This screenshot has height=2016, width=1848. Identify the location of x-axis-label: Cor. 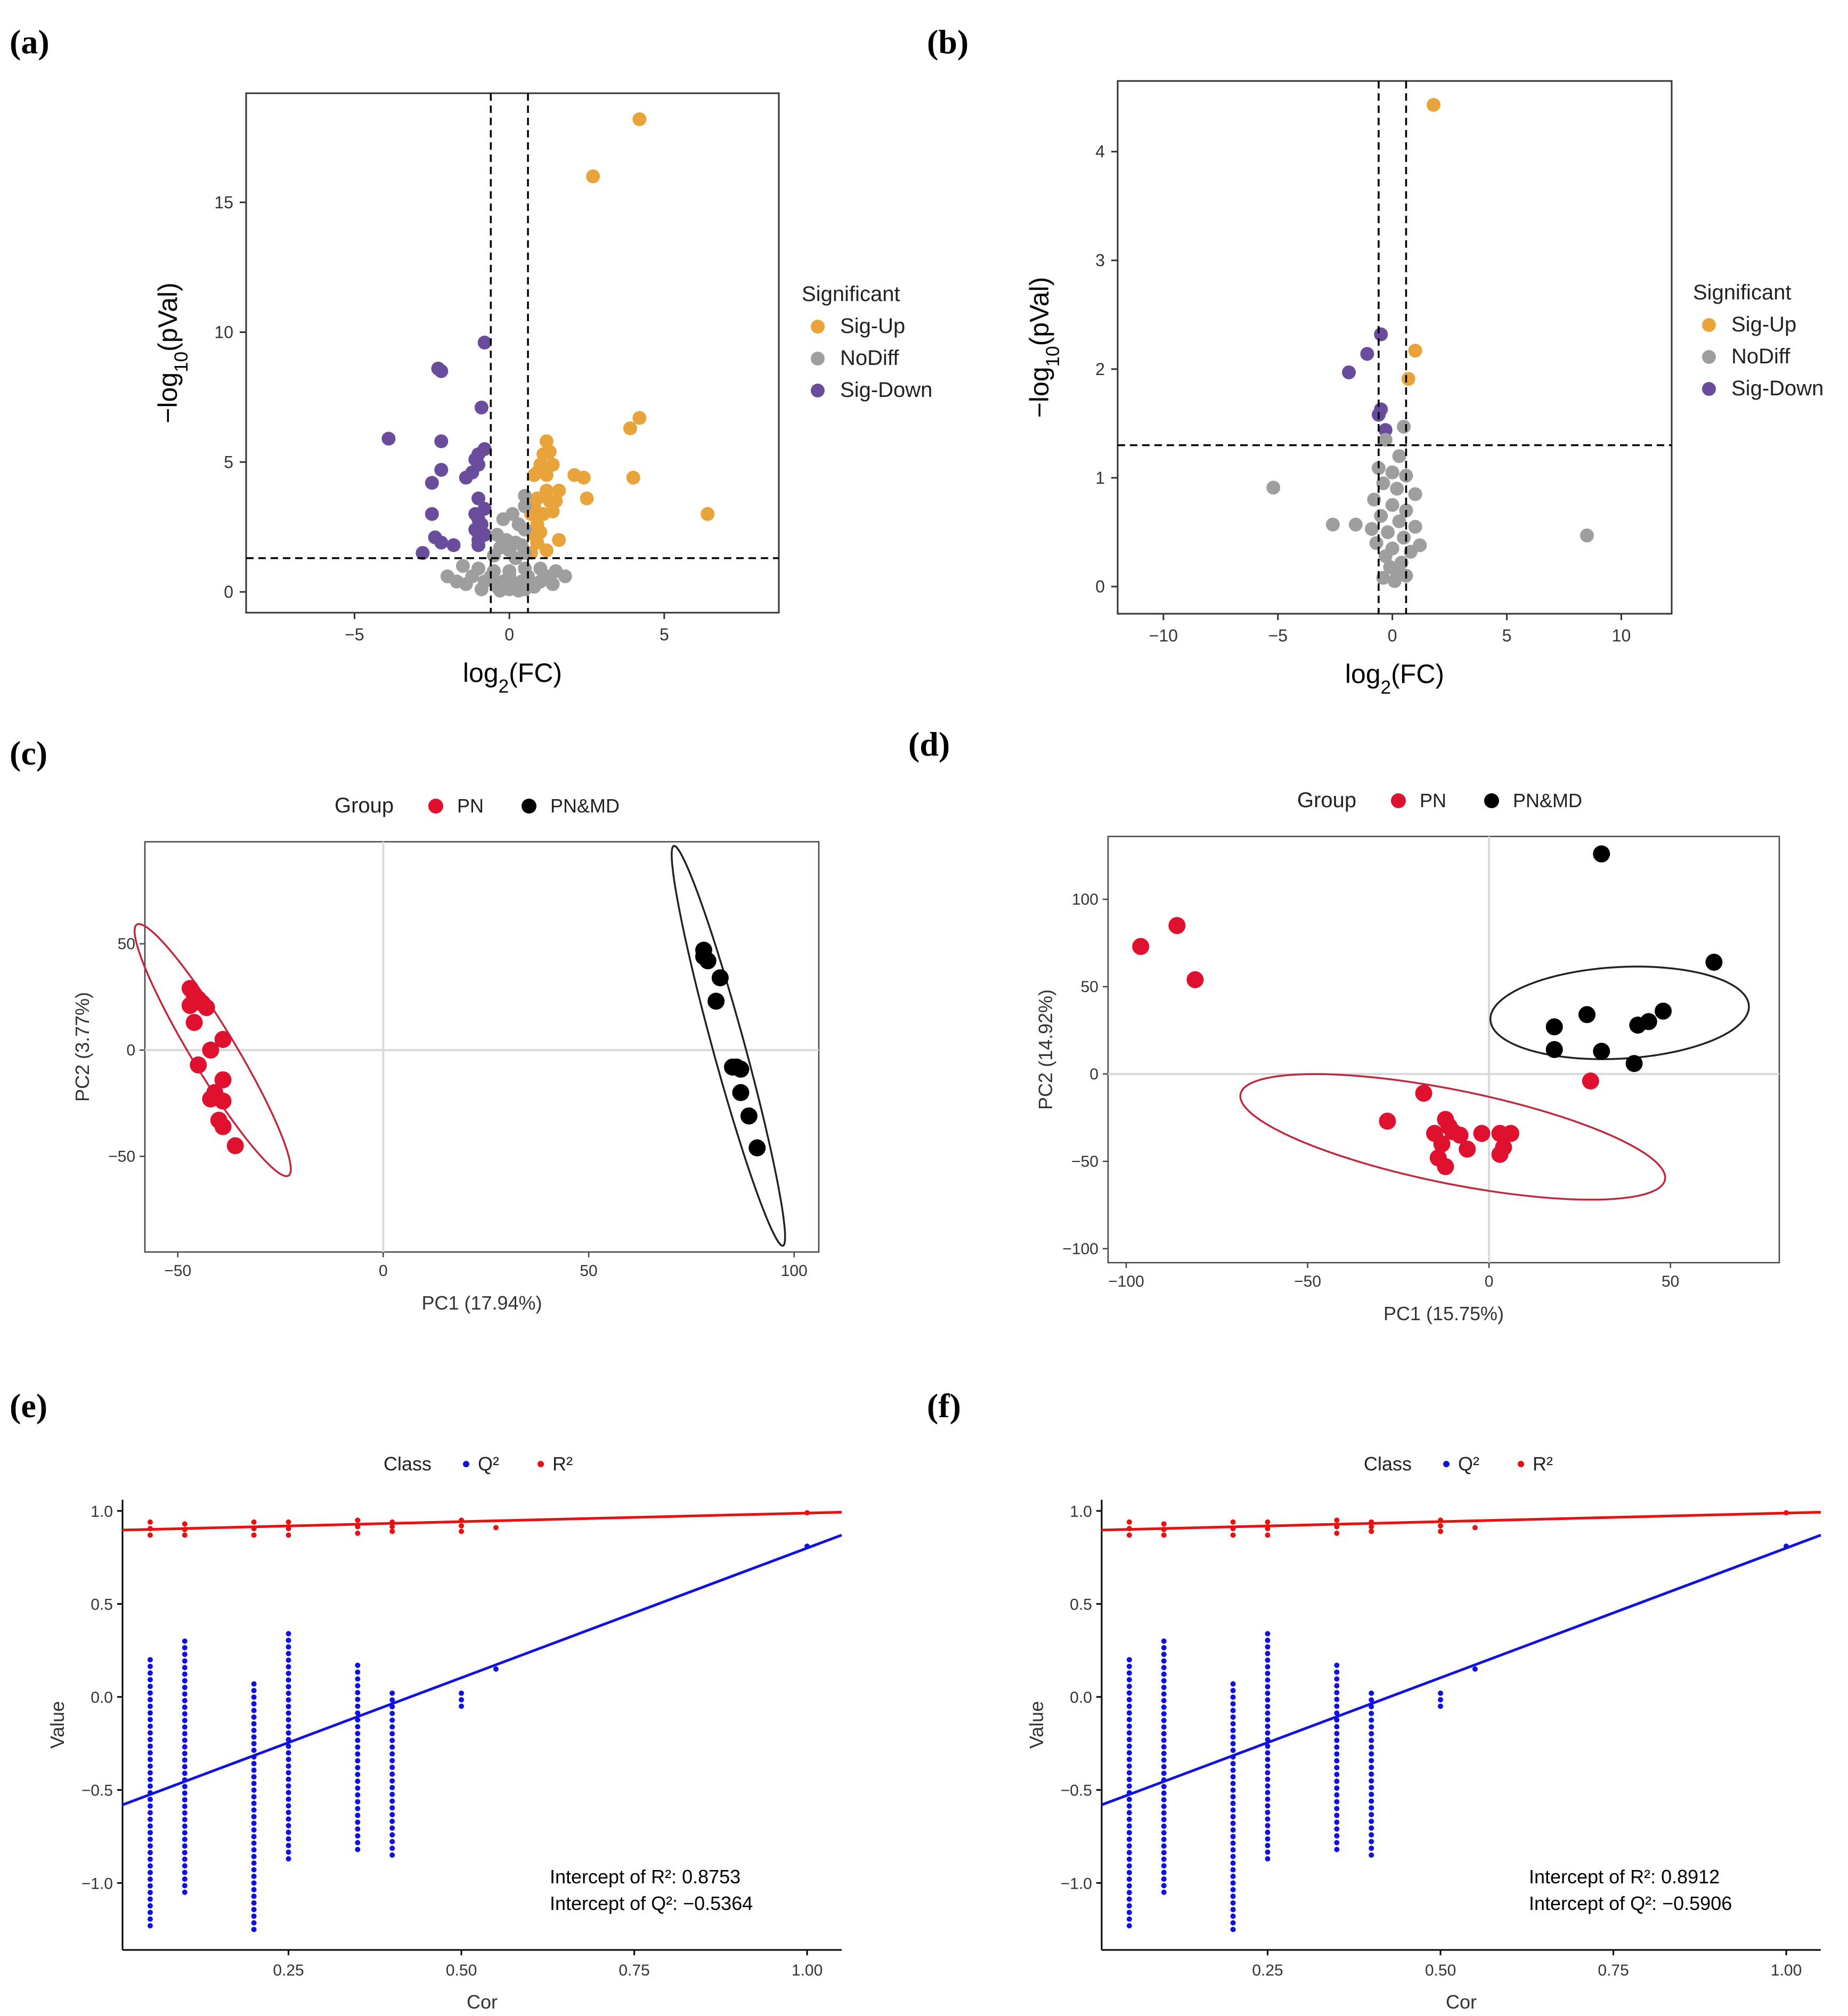
(1461, 2002).